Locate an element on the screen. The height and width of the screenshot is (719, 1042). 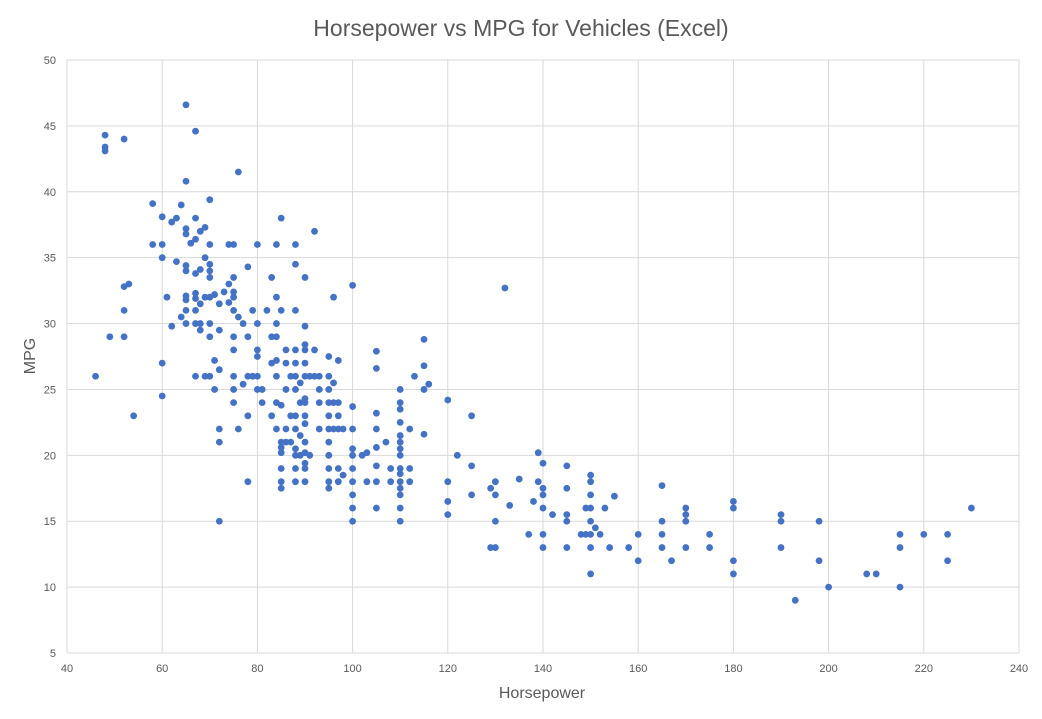
y-tick-label: 40 is located at coordinates (50, 193).